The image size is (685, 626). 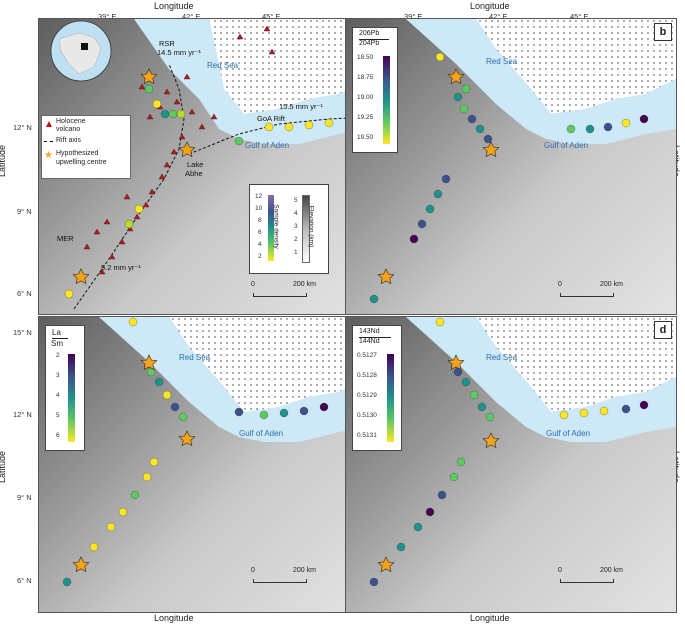 I want to click on scalebar-zero-a: 0, so click(x=253, y=284).